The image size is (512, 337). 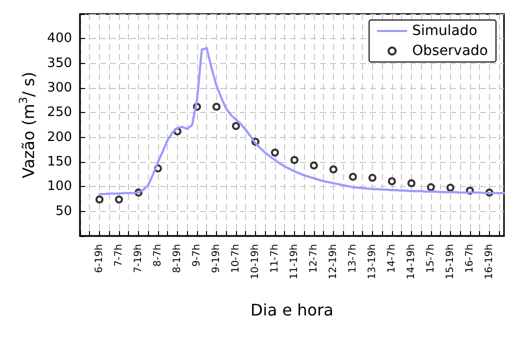 I want to click on x-tick-label: 15-7h, so click(x=430, y=259).